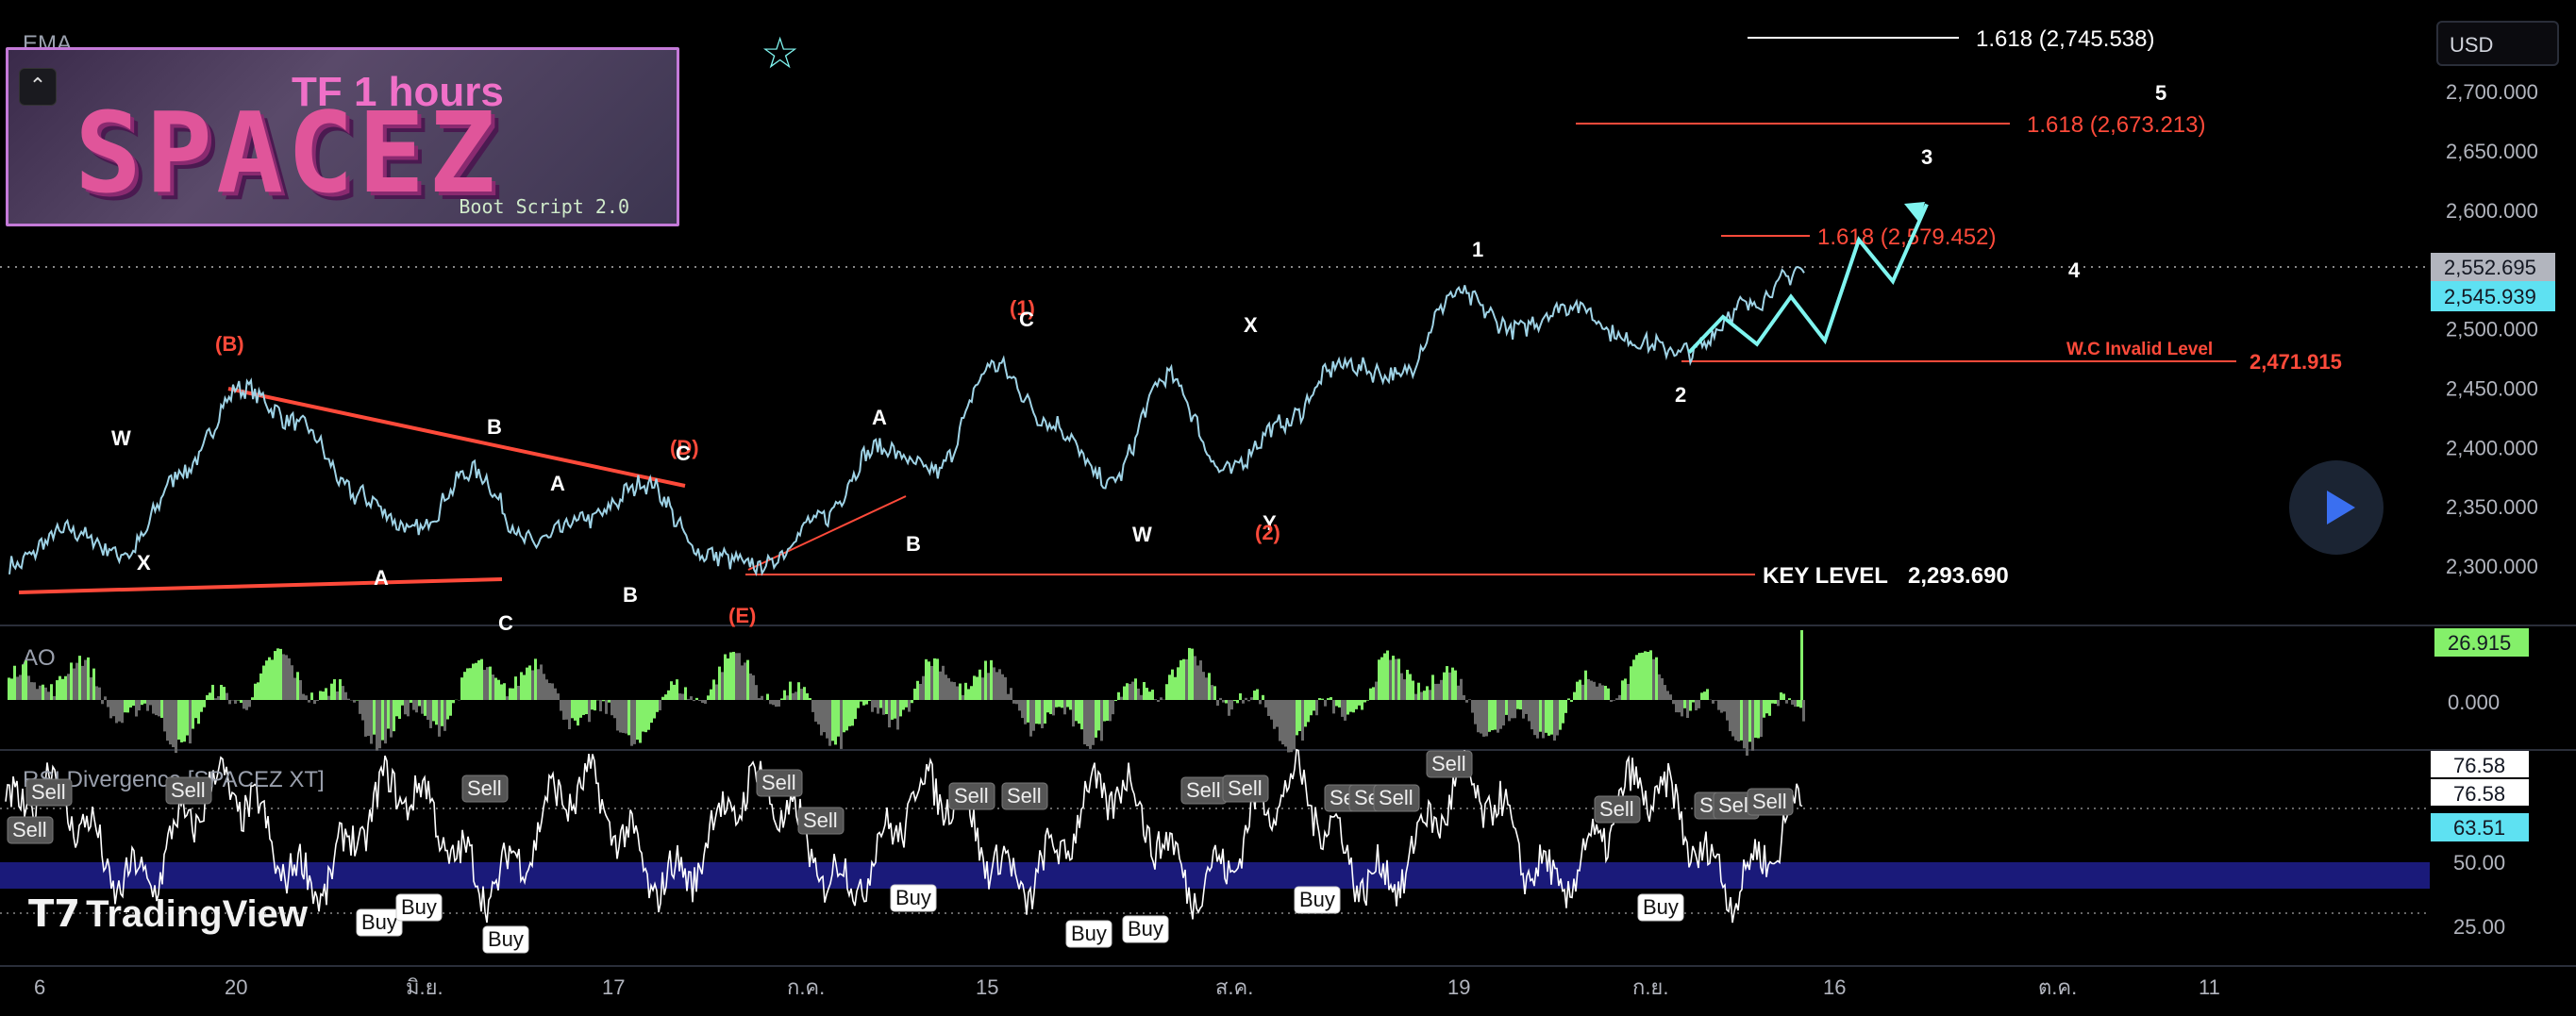 The width and height of the screenshot is (2576, 1016). Describe the element at coordinates (1142, 534) in the screenshot. I see `wave-label-w: W` at that location.